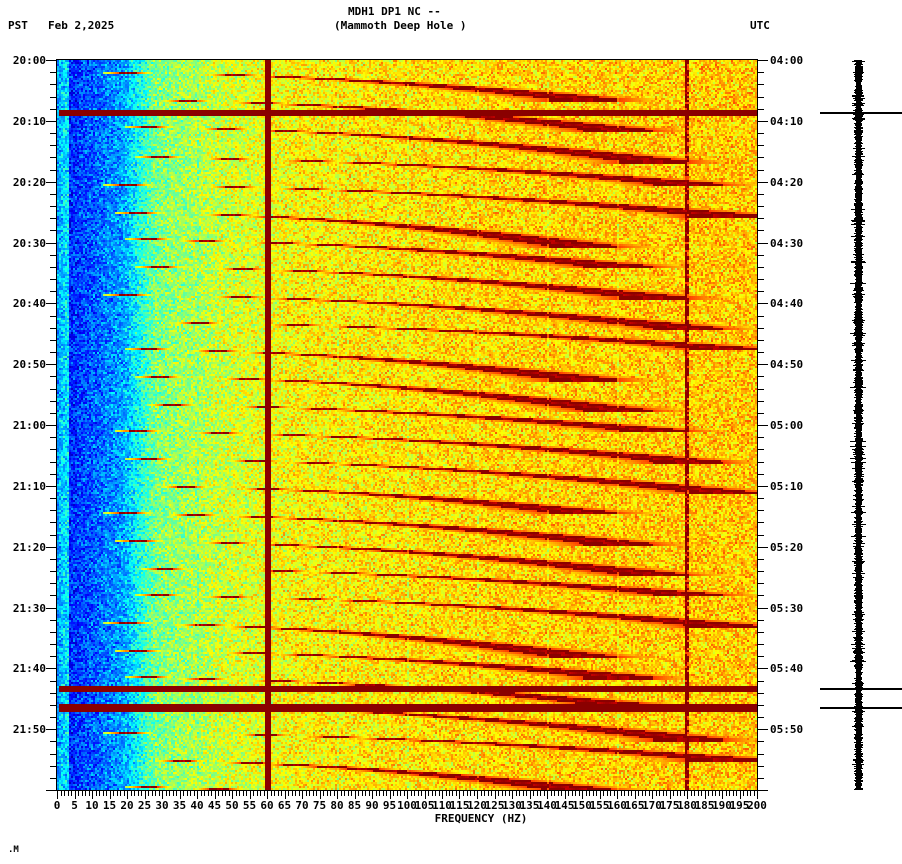 The height and width of the screenshot is (864, 902). I want to click on left-time-label: 20:30, so click(29, 243).